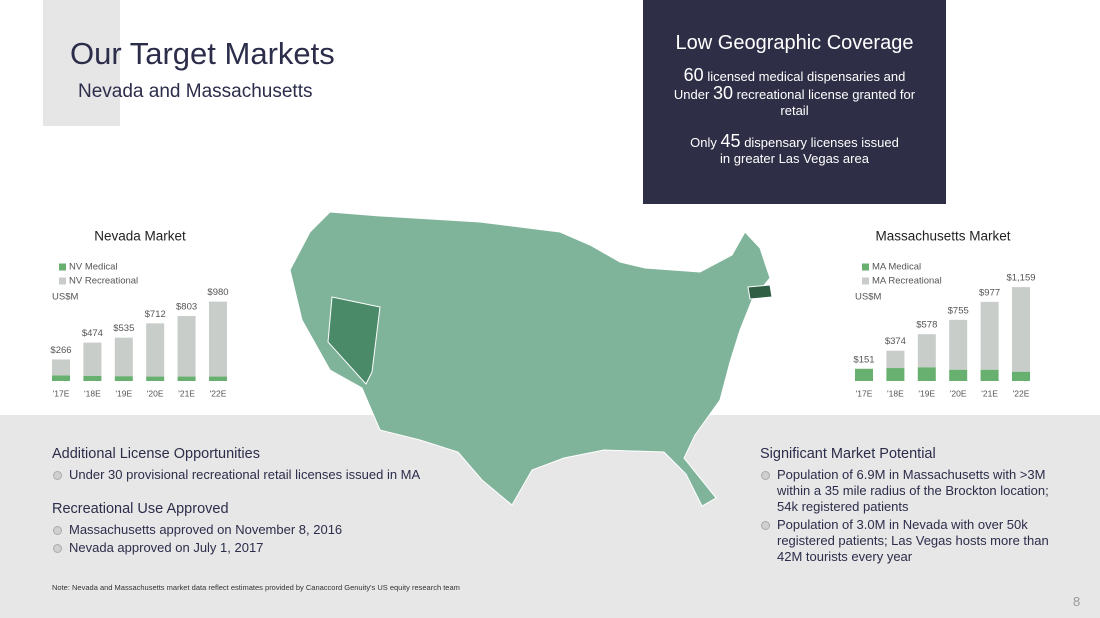  Describe the element at coordinates (123, 328) in the screenshot. I see `total-label: $535` at that location.